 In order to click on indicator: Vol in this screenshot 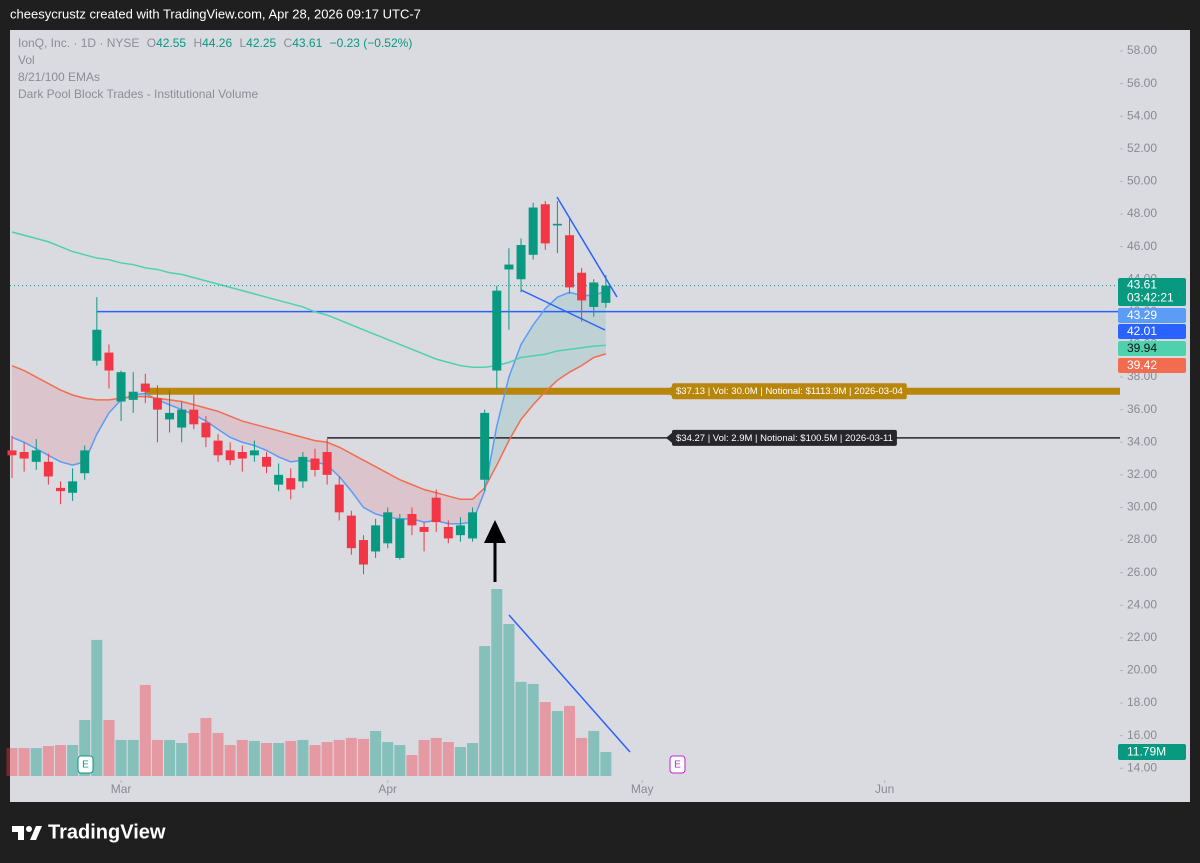, I will do `click(26, 60)`.